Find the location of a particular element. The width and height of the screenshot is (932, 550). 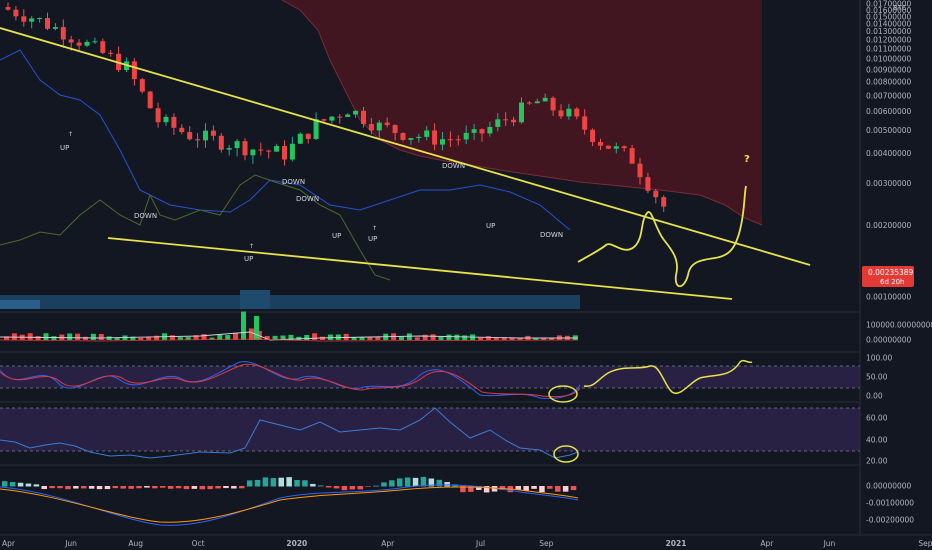

stoch-rsi-pane is located at coordinates (430, 381).